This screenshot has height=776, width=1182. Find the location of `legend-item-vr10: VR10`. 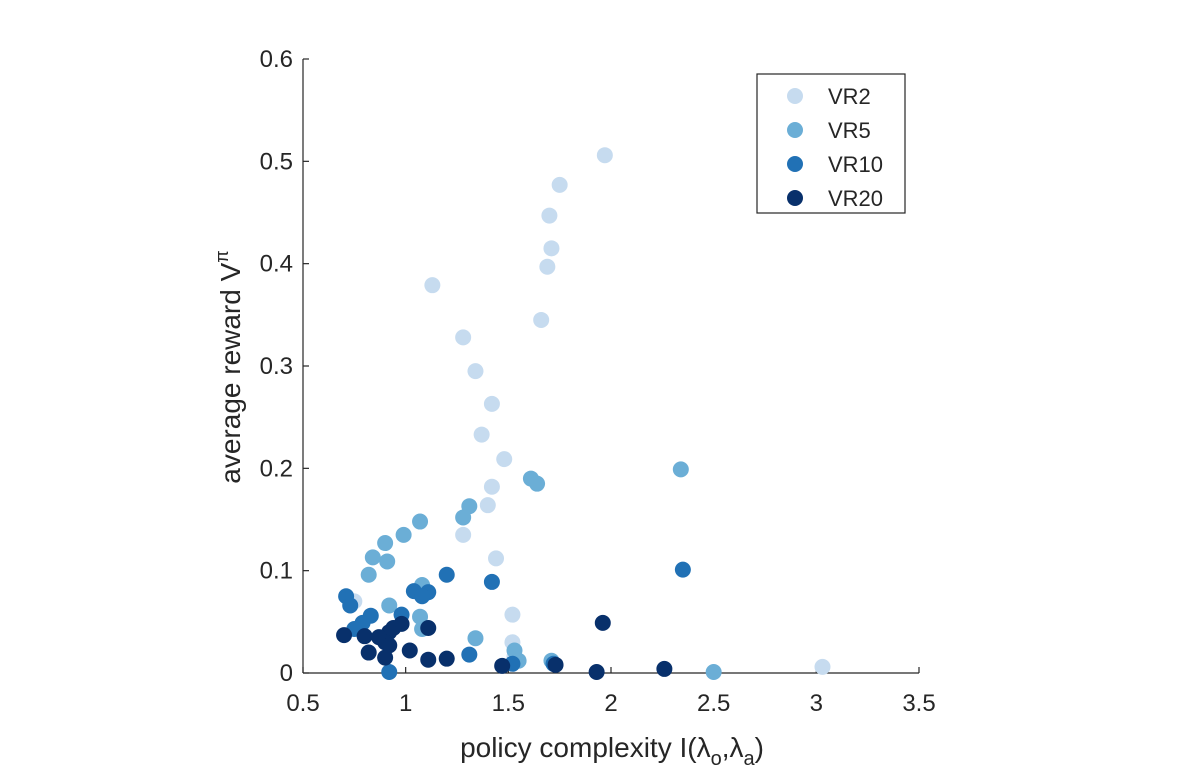

legend-item-vr10: VR10 is located at coordinates (835, 164).